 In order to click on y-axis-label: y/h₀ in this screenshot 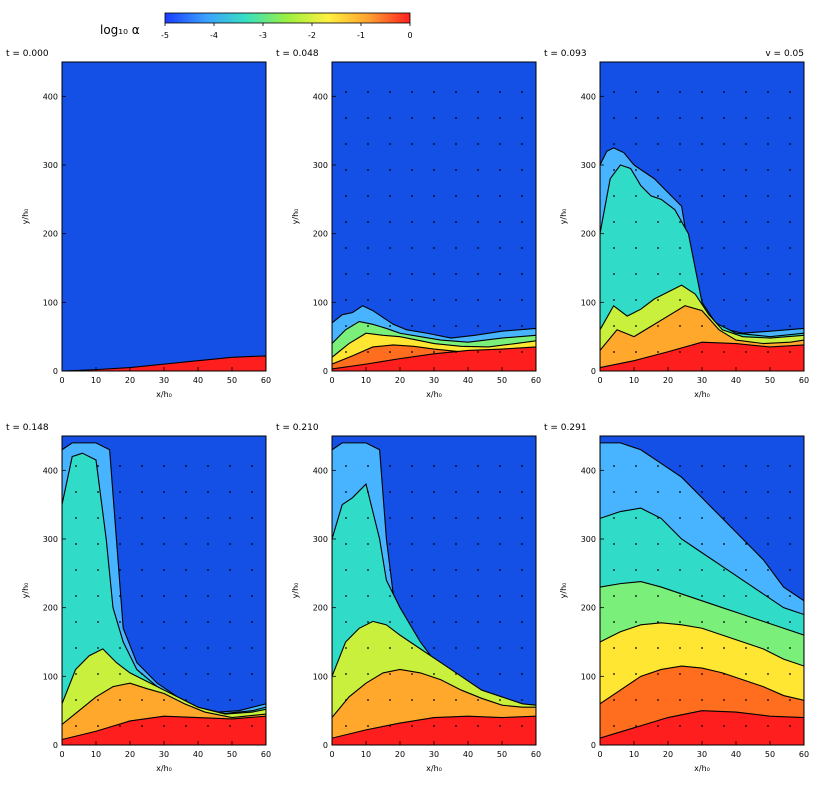, I will do `click(295, 591)`.